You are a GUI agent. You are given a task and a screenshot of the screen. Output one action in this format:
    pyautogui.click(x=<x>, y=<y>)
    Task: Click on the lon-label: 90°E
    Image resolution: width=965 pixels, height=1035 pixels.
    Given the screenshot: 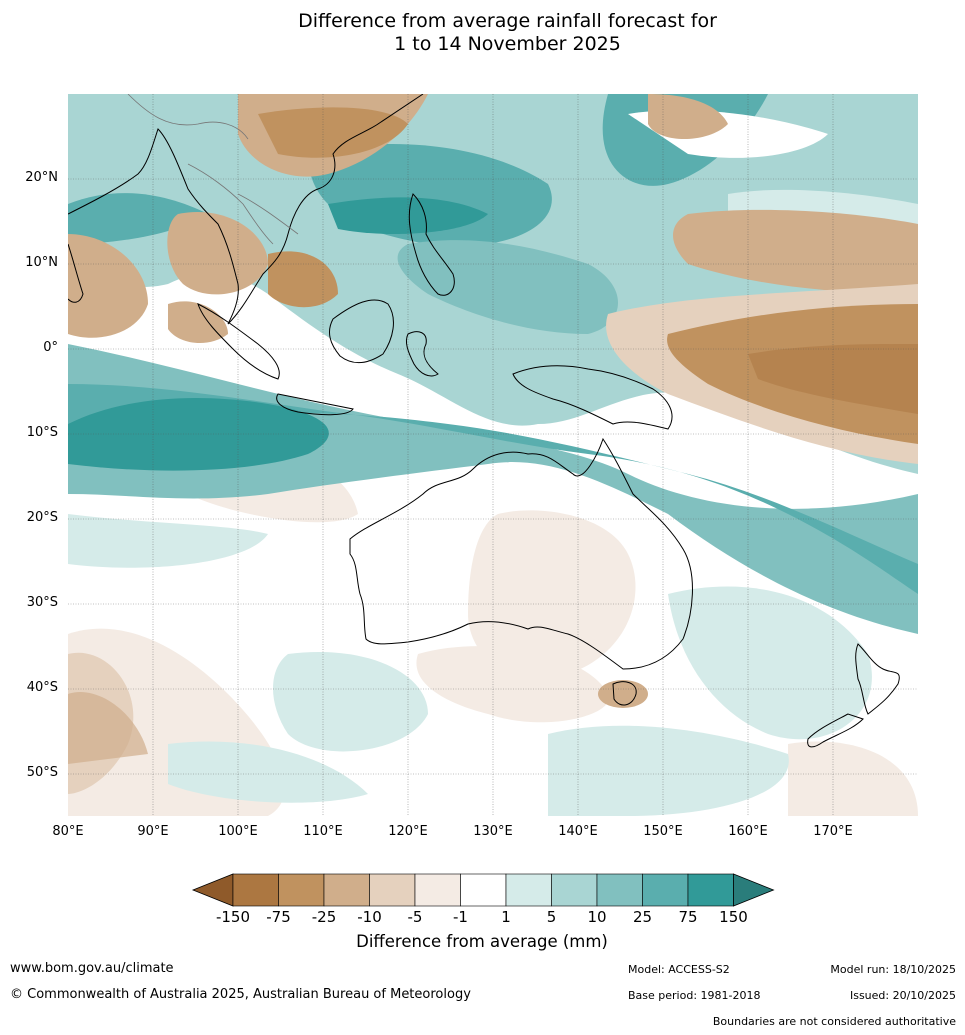 What is the action you would take?
    pyautogui.click(x=153, y=831)
    